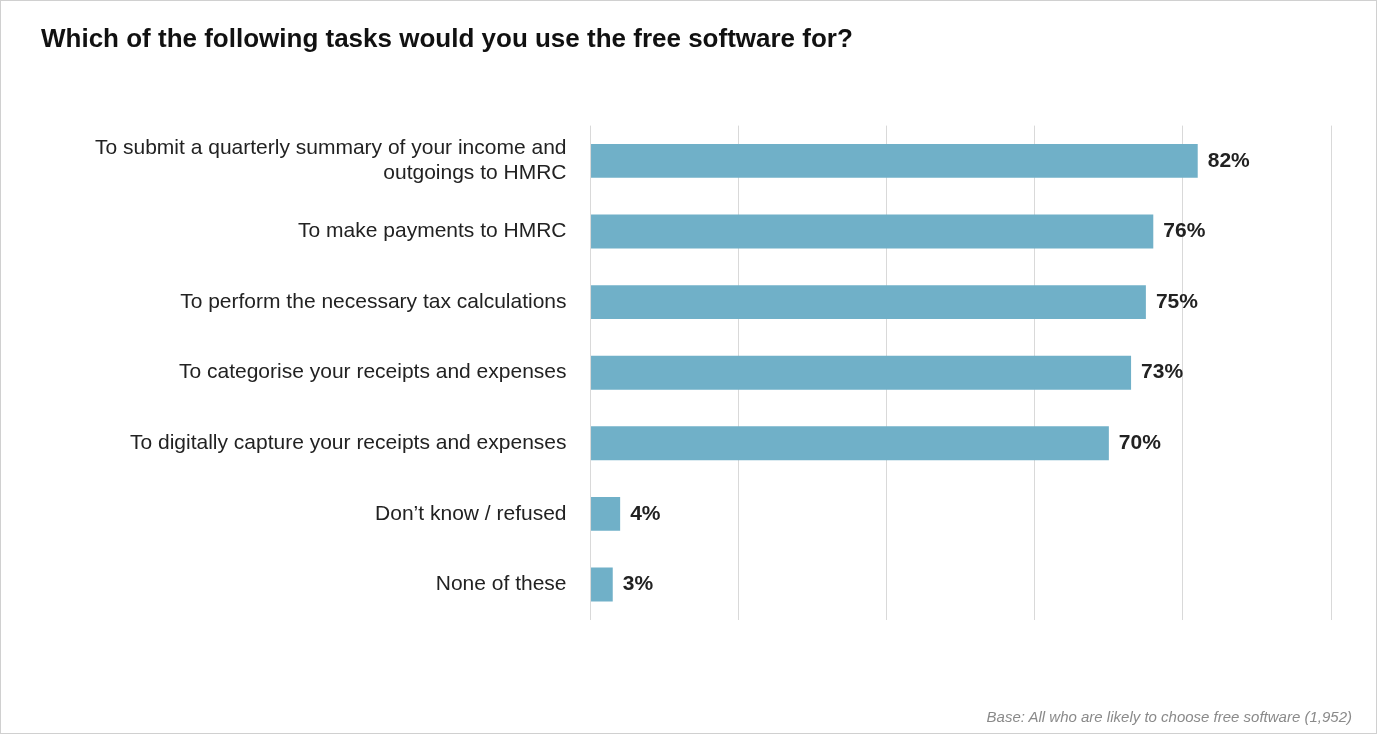  Describe the element at coordinates (501, 583) in the screenshot. I see `y-tick-label: None of these` at that location.